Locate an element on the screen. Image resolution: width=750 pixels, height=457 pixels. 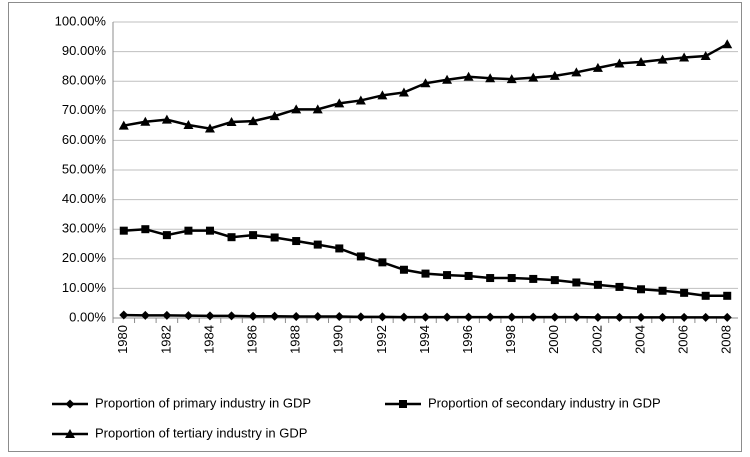
x-tick-label: 1994 is located at coordinates (424, 339).